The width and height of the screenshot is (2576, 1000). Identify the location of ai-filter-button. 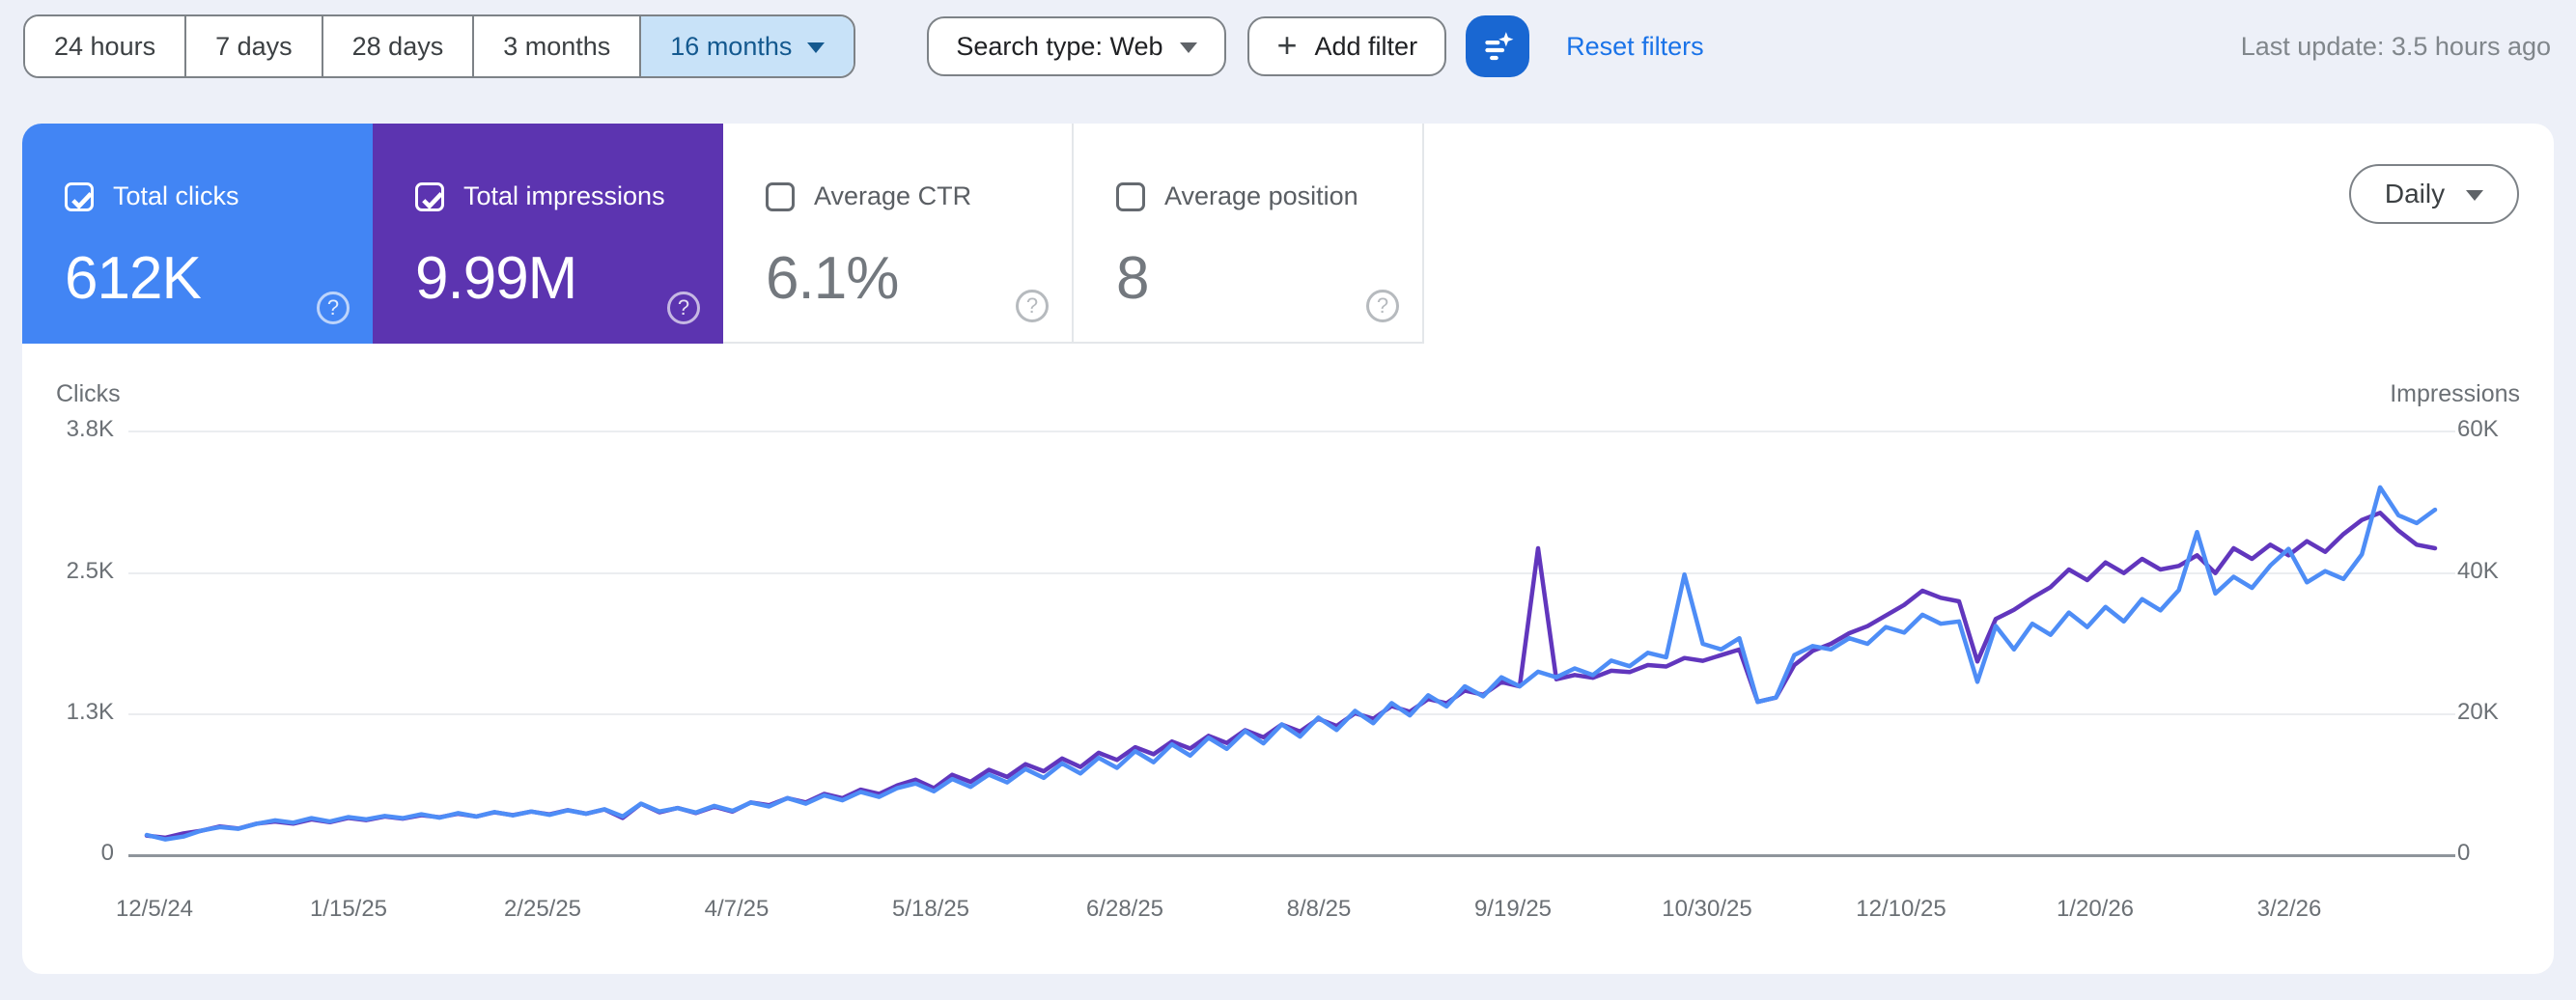
(1498, 46).